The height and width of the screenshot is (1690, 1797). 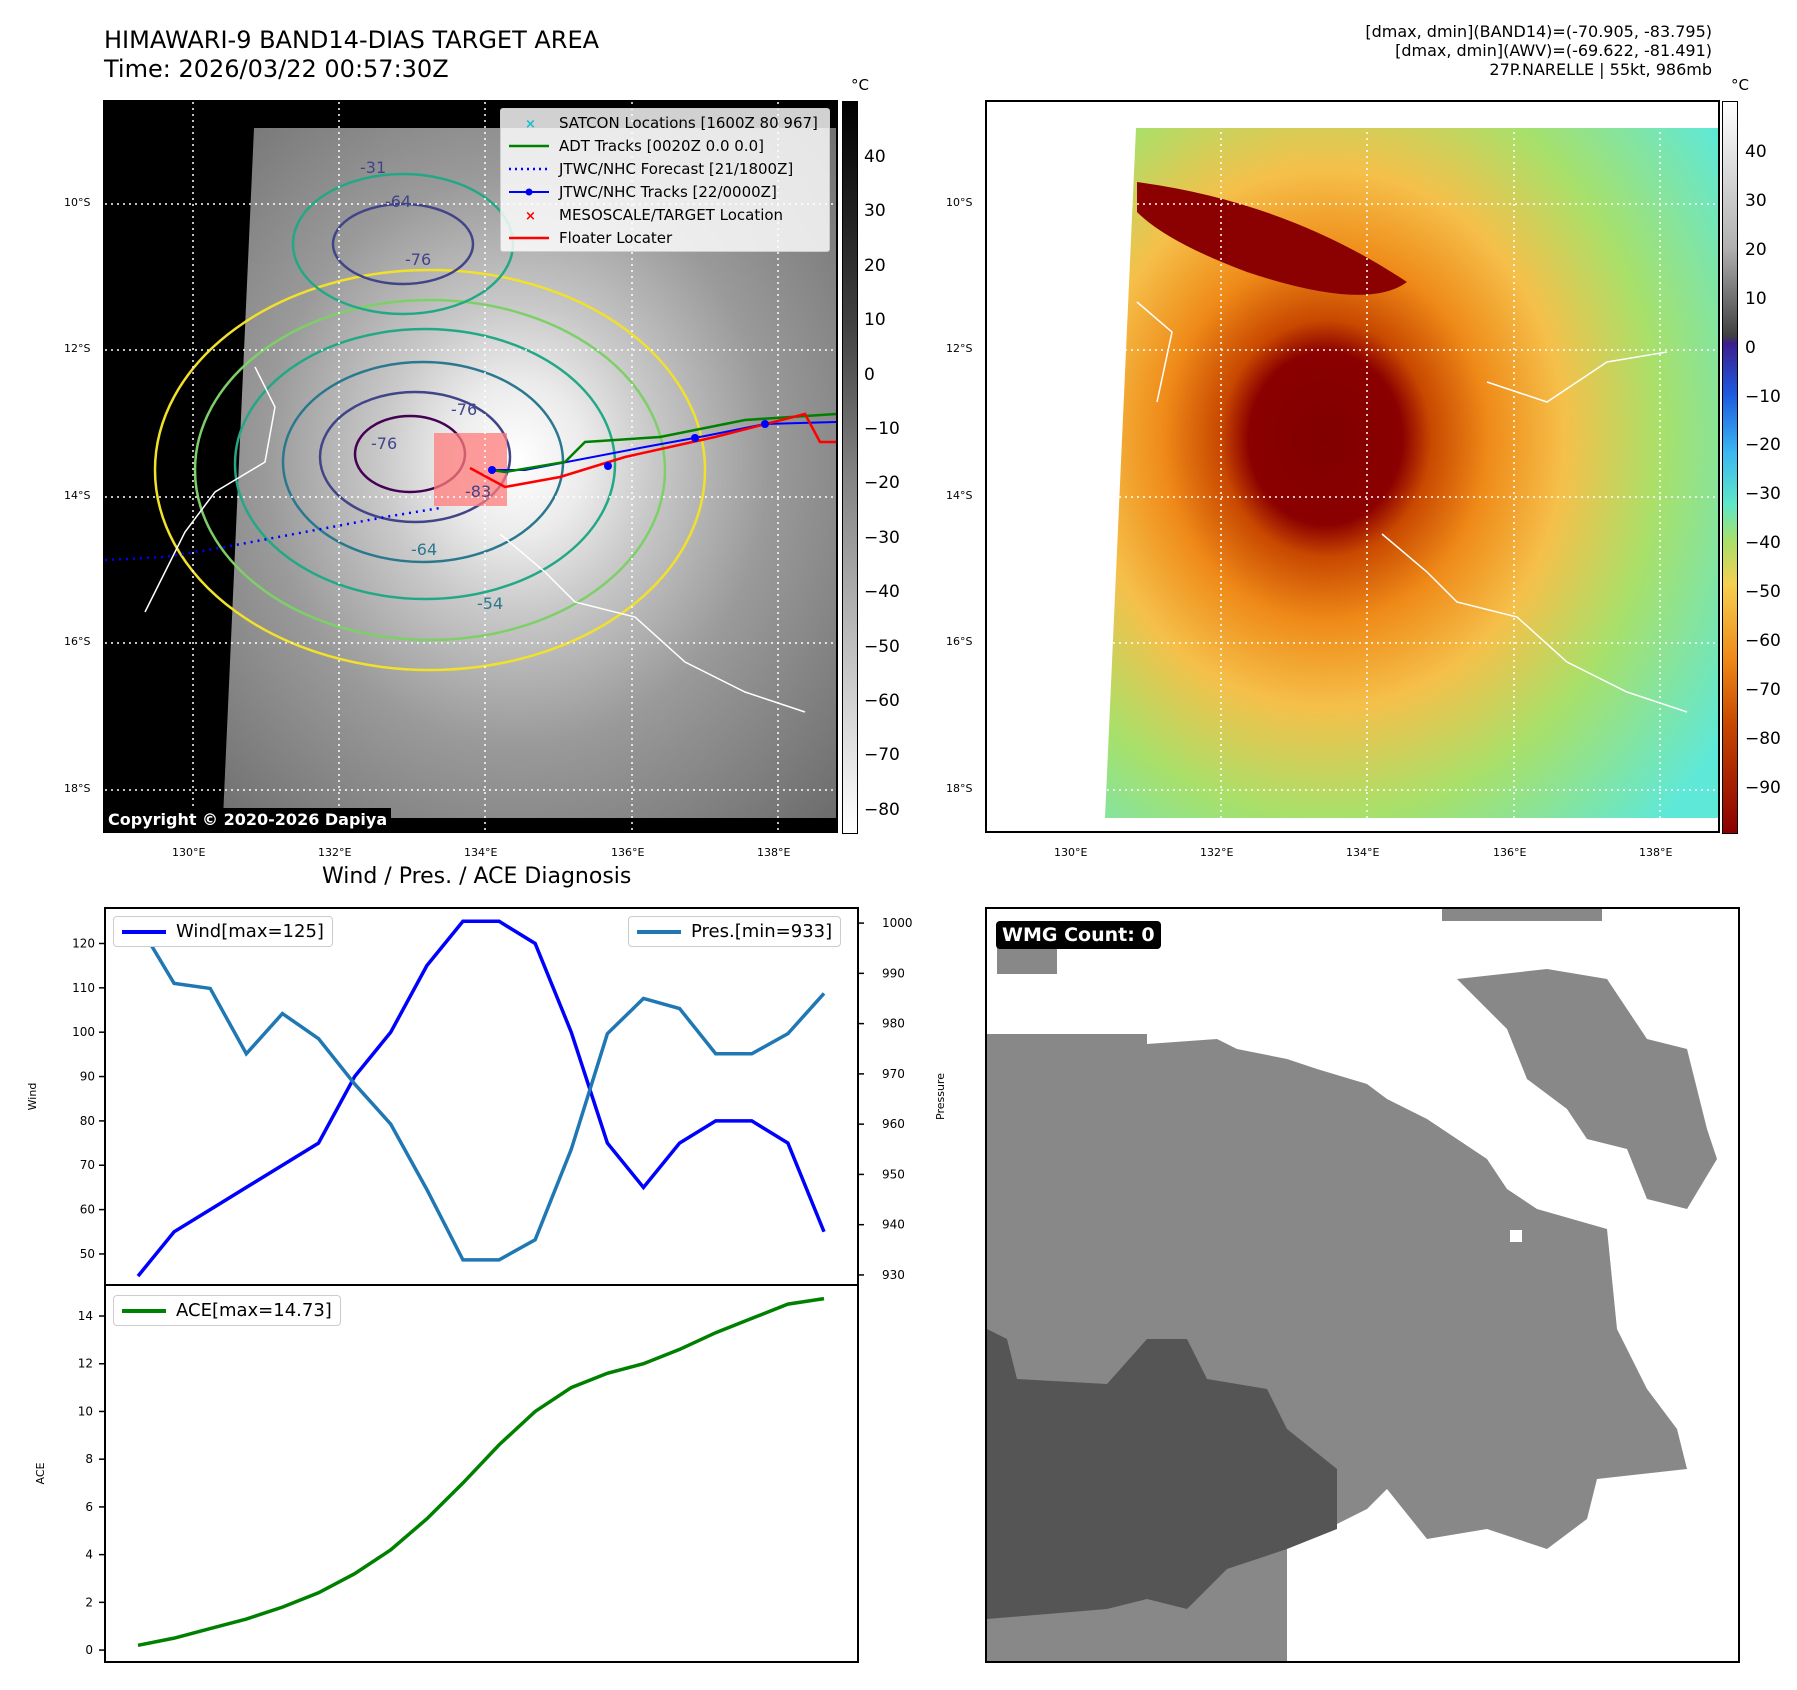 I want to click on legend-label: JTWC/NHC Forecast [21/1800Z], so click(x=676, y=168).